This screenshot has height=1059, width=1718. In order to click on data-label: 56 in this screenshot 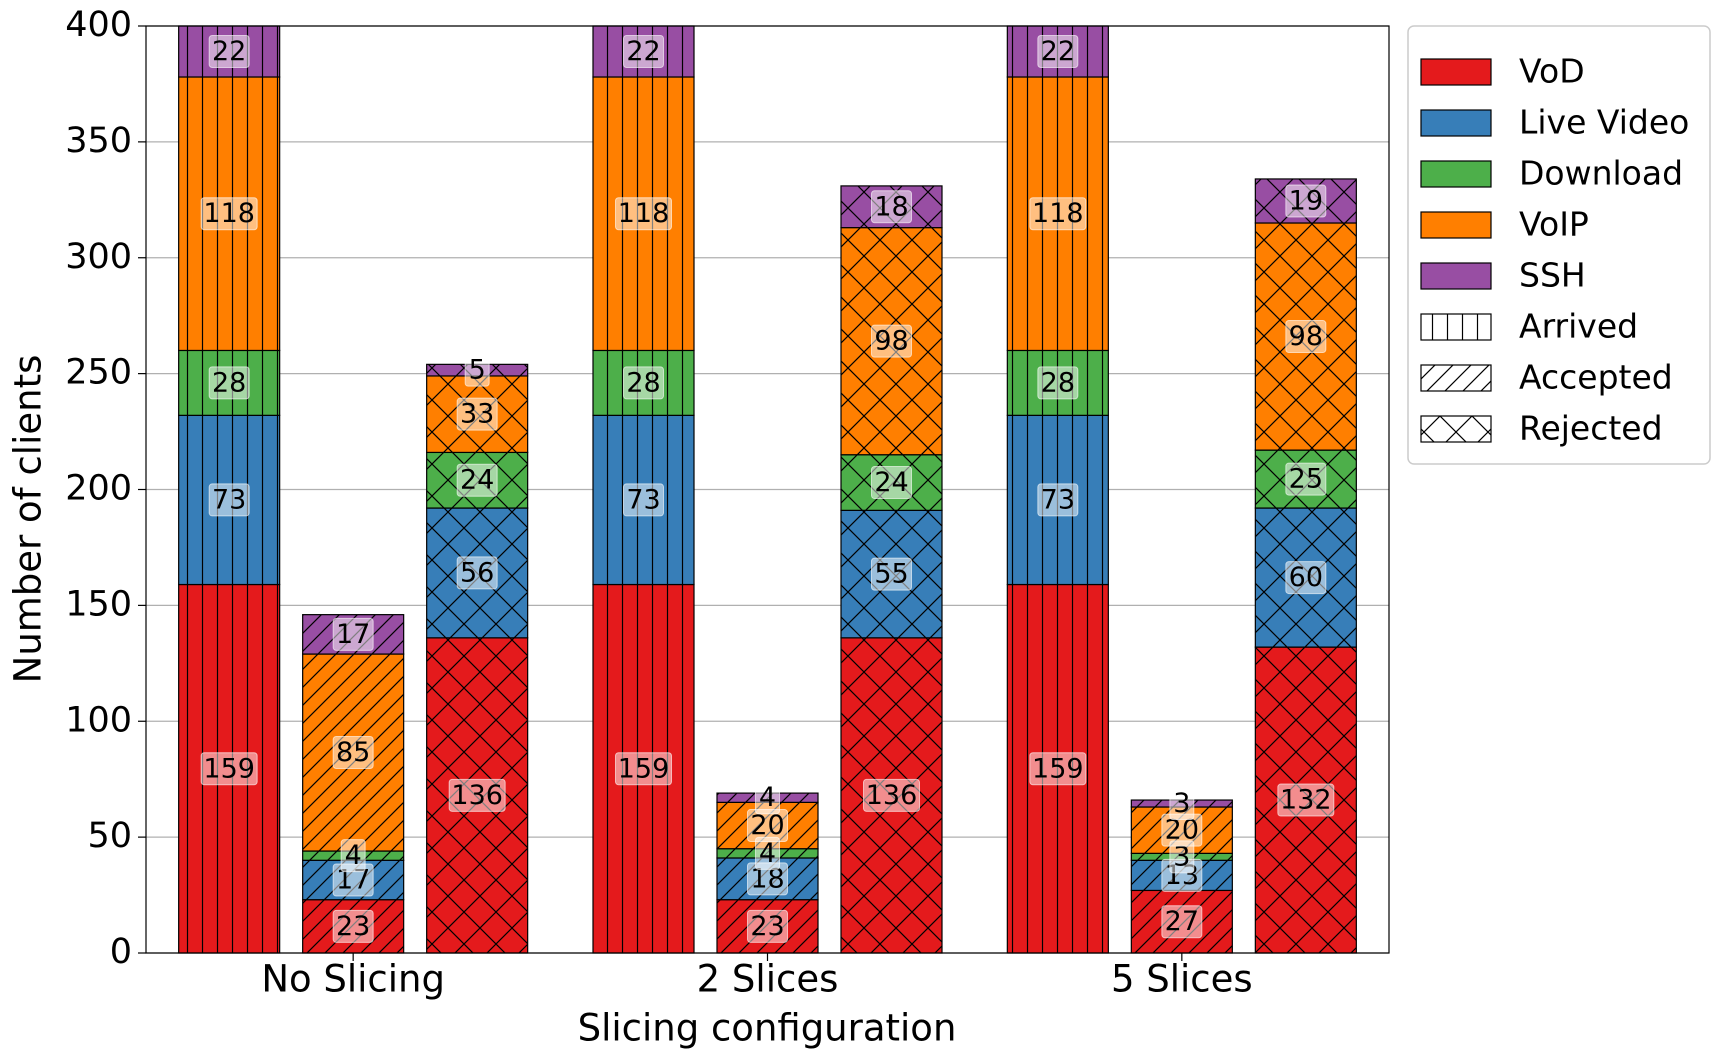, I will do `click(477, 572)`.